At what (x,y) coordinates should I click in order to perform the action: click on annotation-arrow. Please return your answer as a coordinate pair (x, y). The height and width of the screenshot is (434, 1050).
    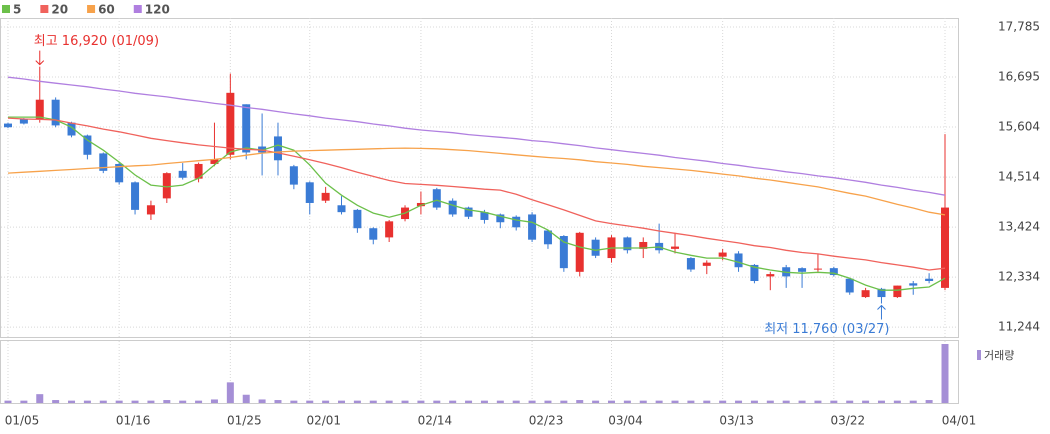
    Looking at the image, I should click on (881, 312).